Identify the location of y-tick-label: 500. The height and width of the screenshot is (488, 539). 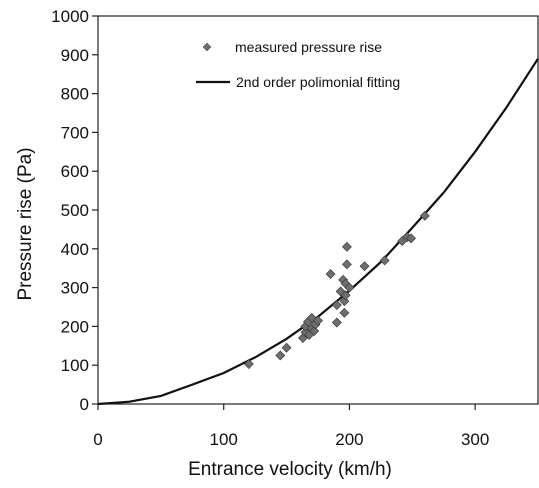
(75, 210).